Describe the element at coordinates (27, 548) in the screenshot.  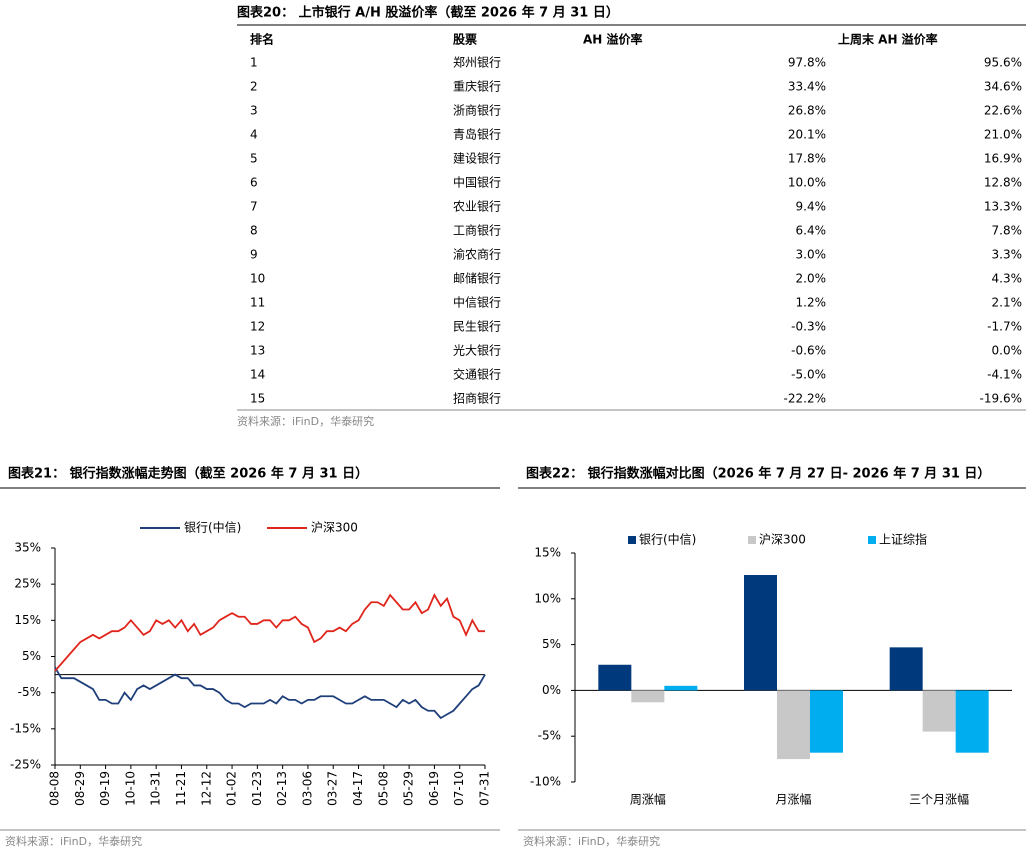
I see `y-tick-label: 35%` at that location.